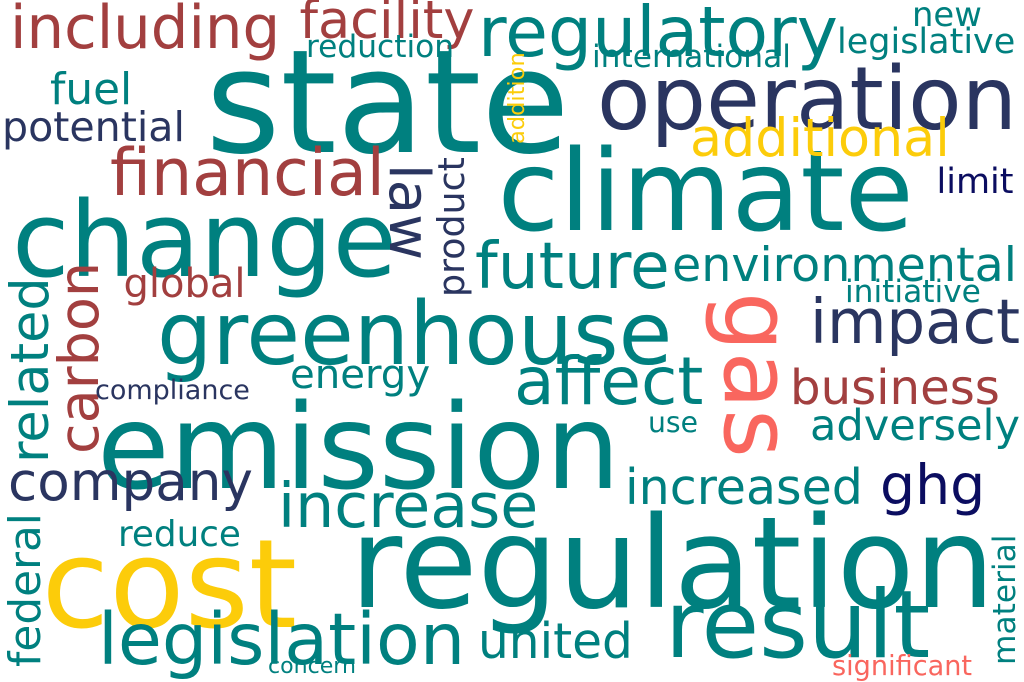 This screenshot has width=1024, height=682. Describe the element at coordinates (312, 666) in the screenshot. I see `word-concern: concern` at that location.